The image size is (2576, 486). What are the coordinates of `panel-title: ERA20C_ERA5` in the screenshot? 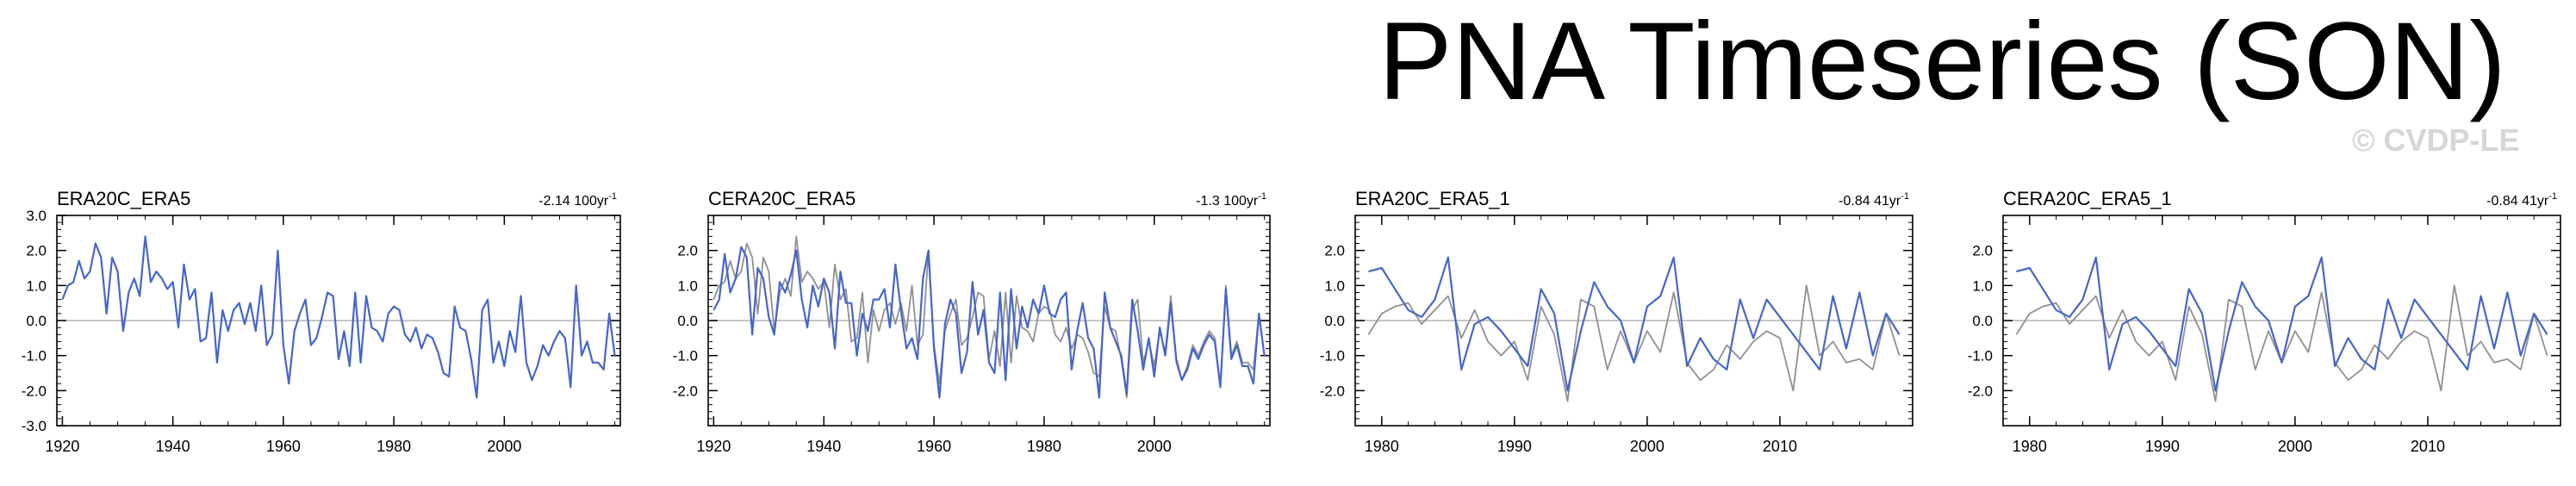 It's located at (124, 198).